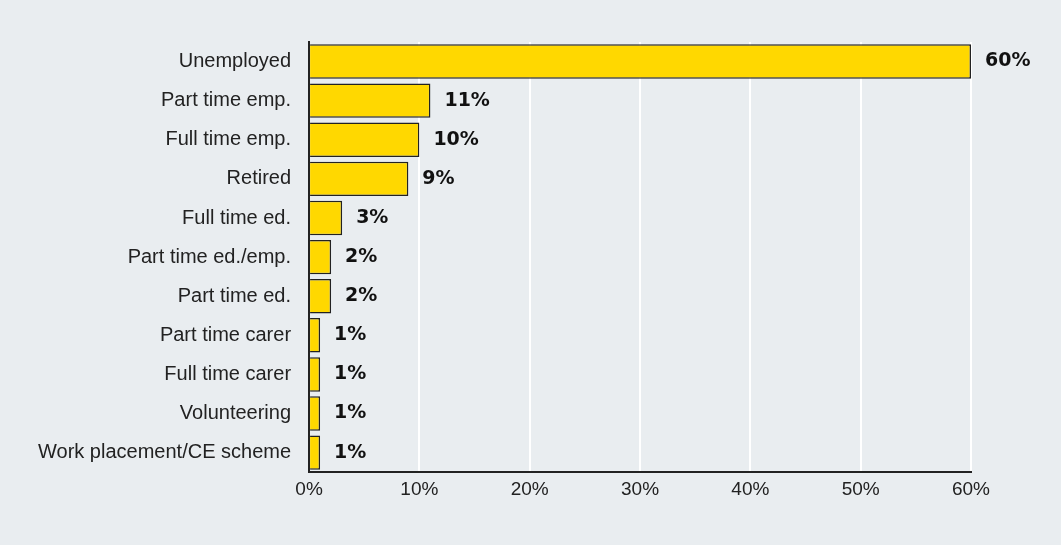 Image resolution: width=1061 pixels, height=545 pixels. Describe the element at coordinates (372, 215) in the screenshot. I see `data-label: 3%` at that location.